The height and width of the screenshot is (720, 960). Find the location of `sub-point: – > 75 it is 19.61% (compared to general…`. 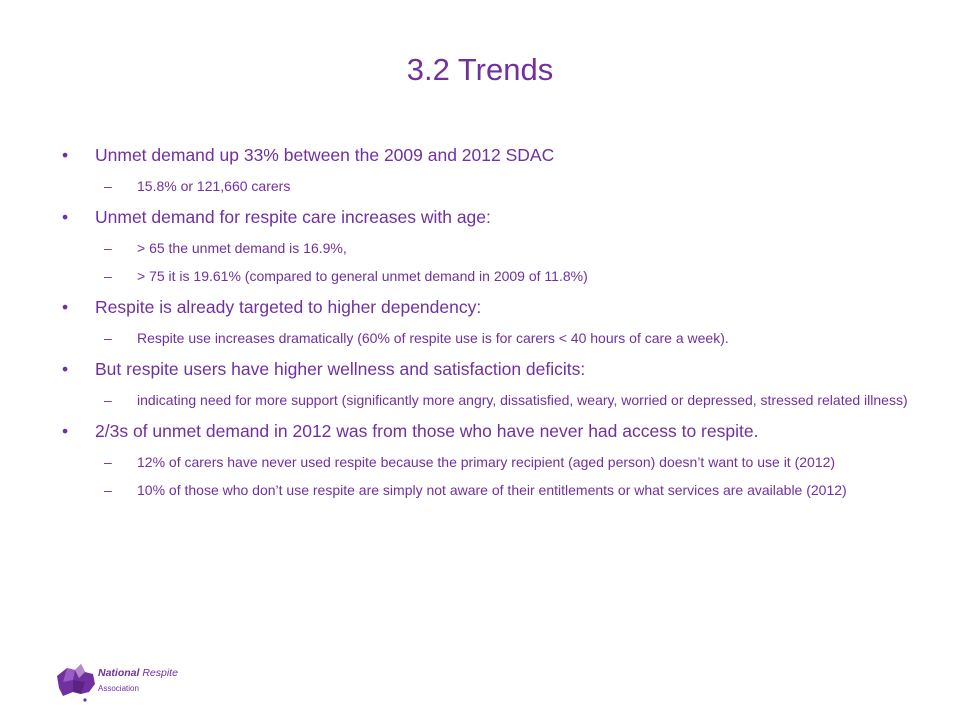

sub-point: – > 75 it is 19.61% (compared to general… is located at coordinates (490, 276).